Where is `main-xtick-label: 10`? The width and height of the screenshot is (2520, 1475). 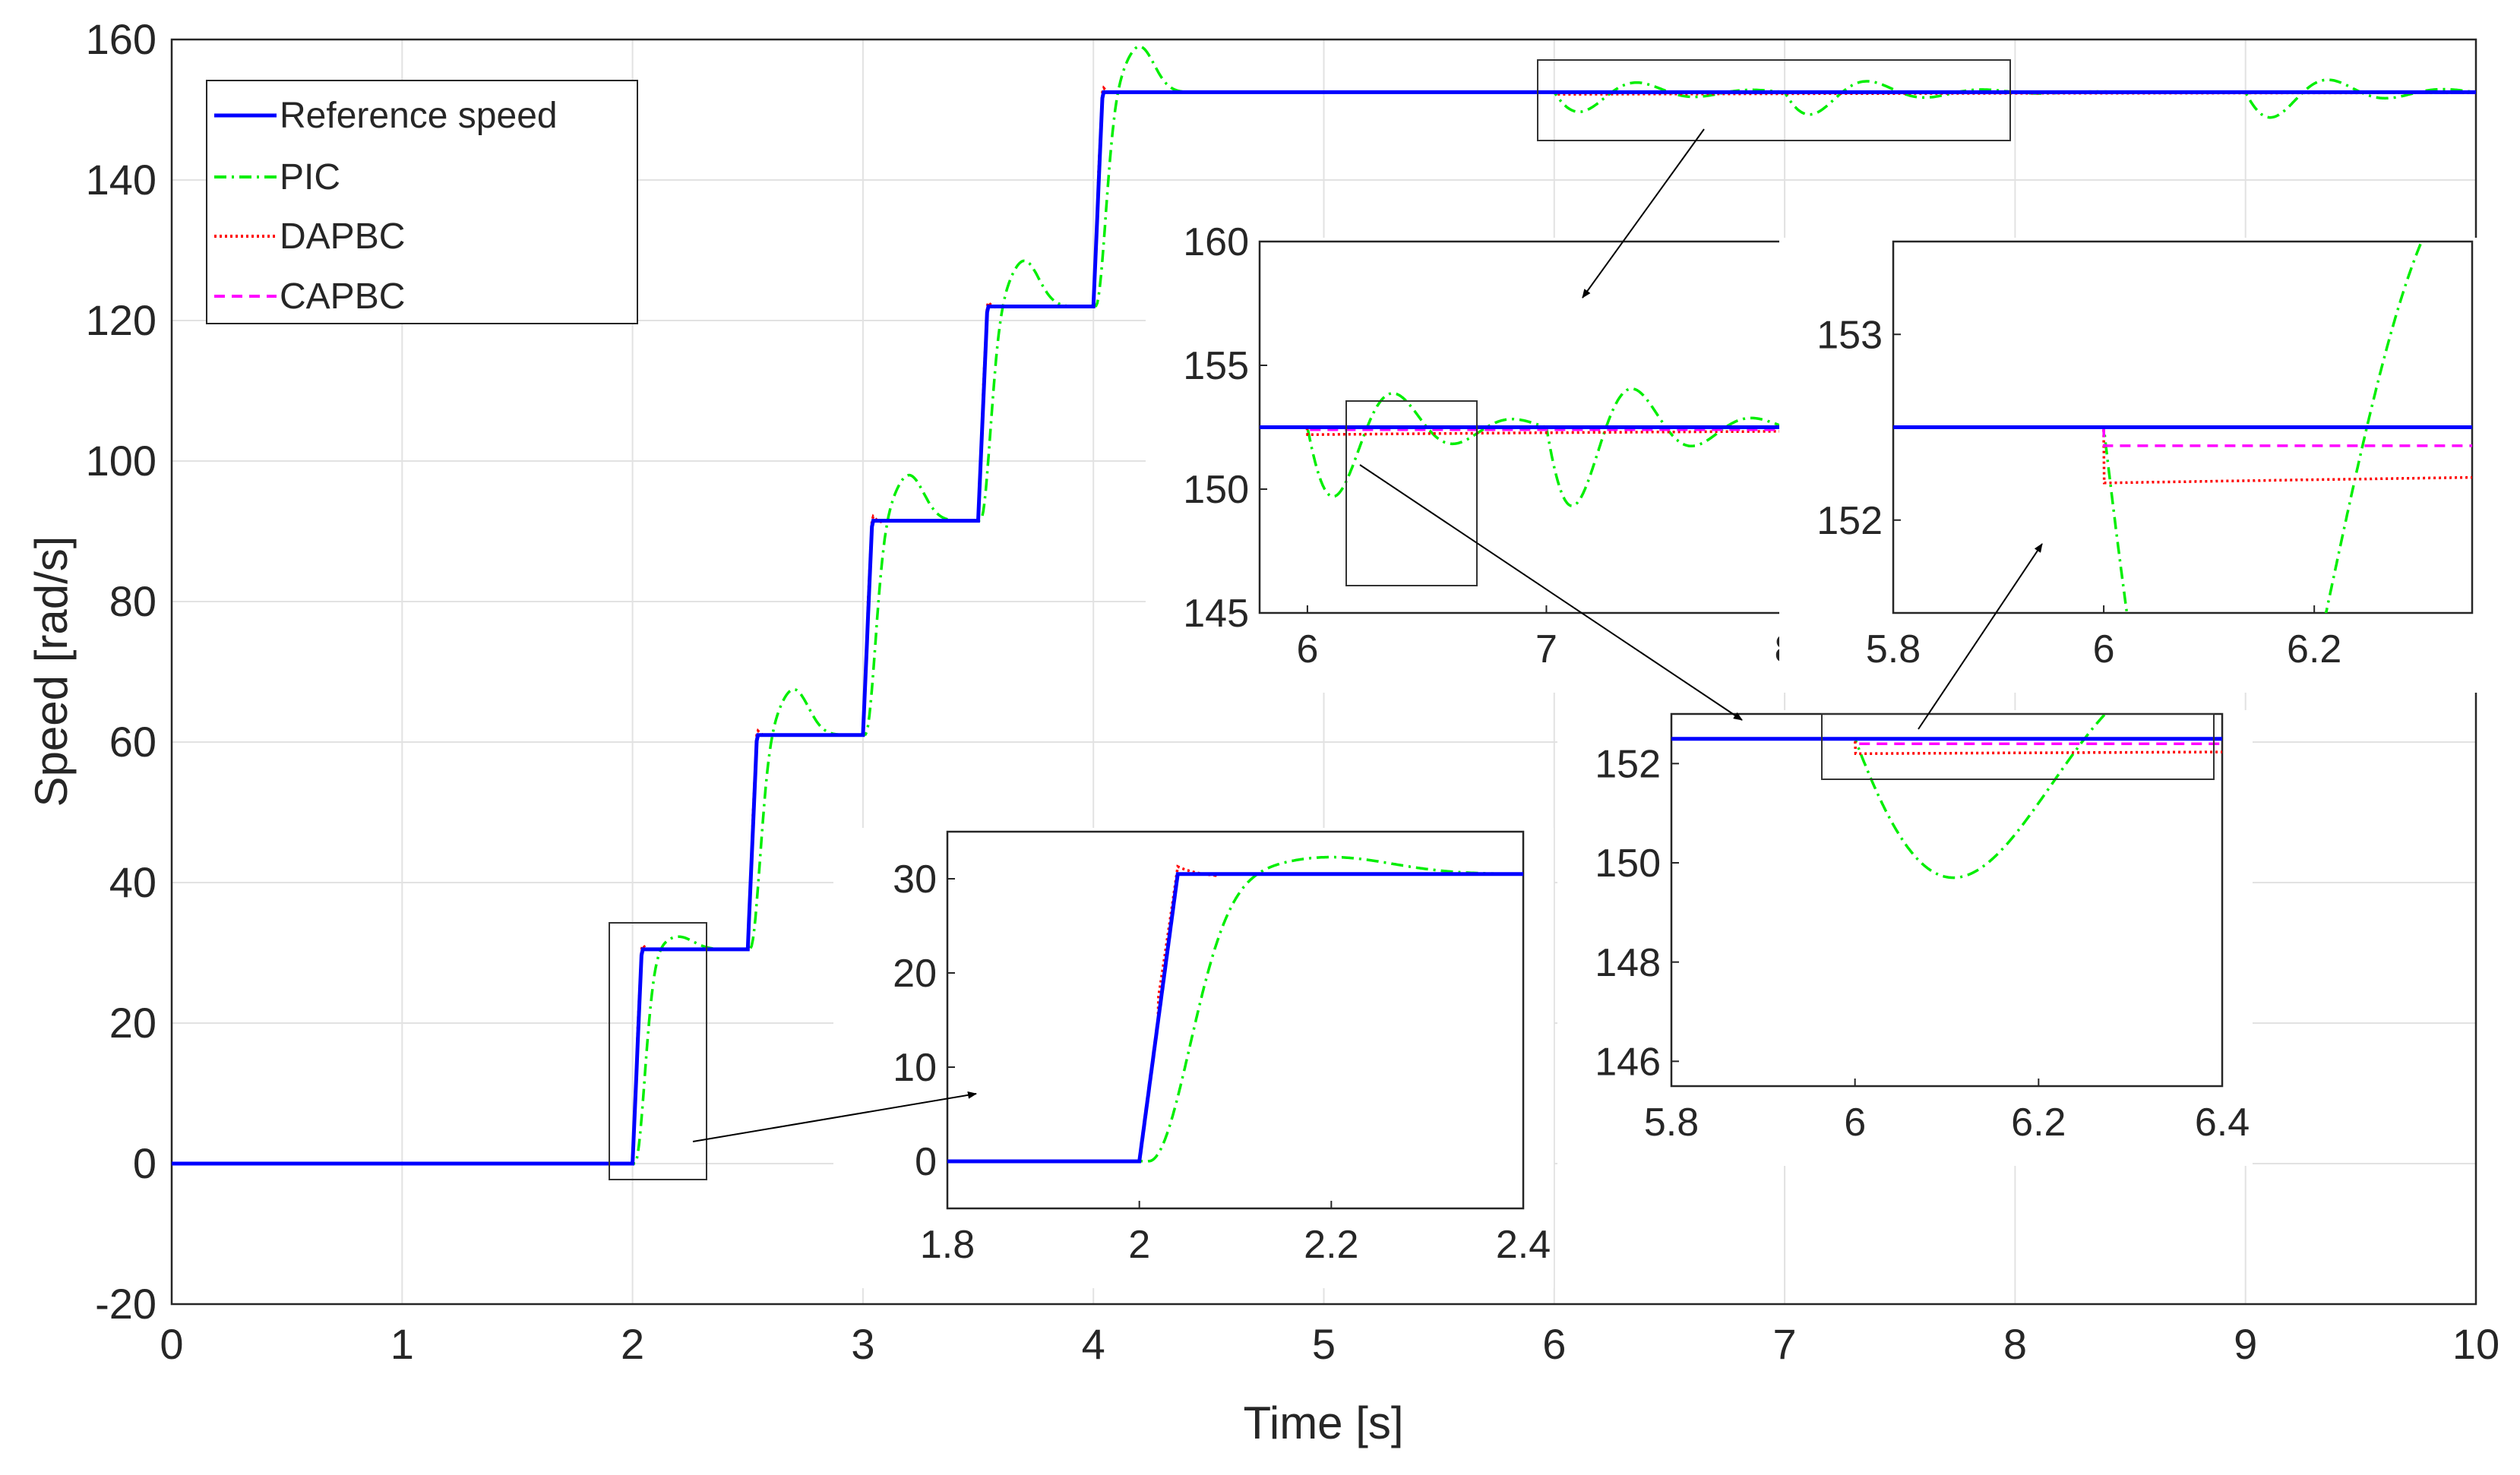 main-xtick-label: 10 is located at coordinates (2475, 1344).